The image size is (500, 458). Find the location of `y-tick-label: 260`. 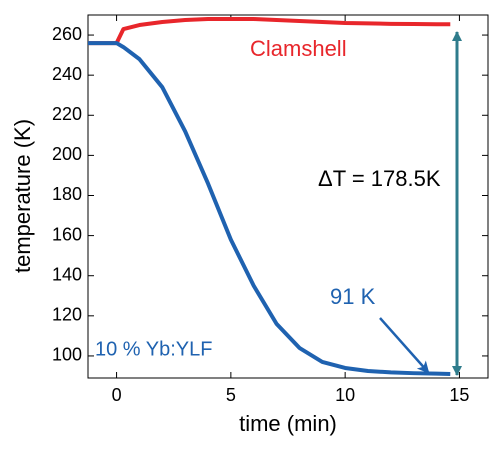

y-tick-label: 260 is located at coordinates (67, 34).